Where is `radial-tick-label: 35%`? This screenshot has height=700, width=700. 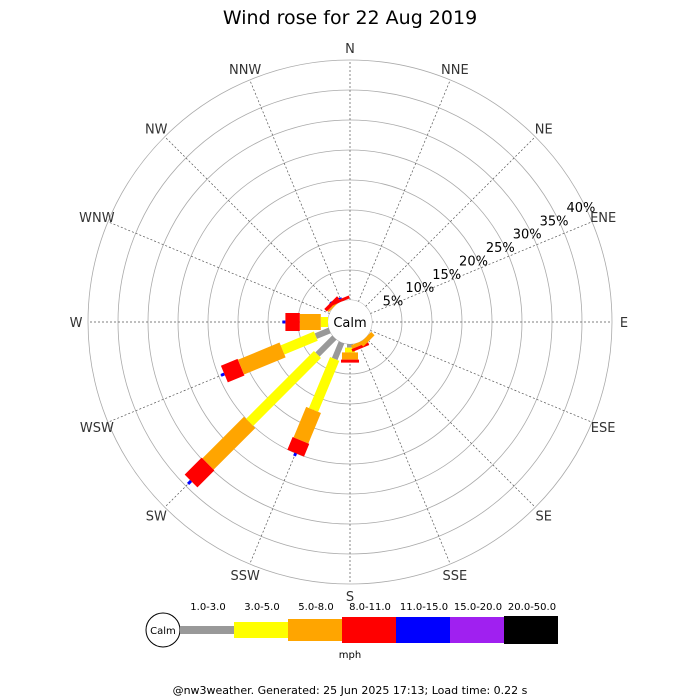 radial-tick-label: 35% is located at coordinates (554, 221).